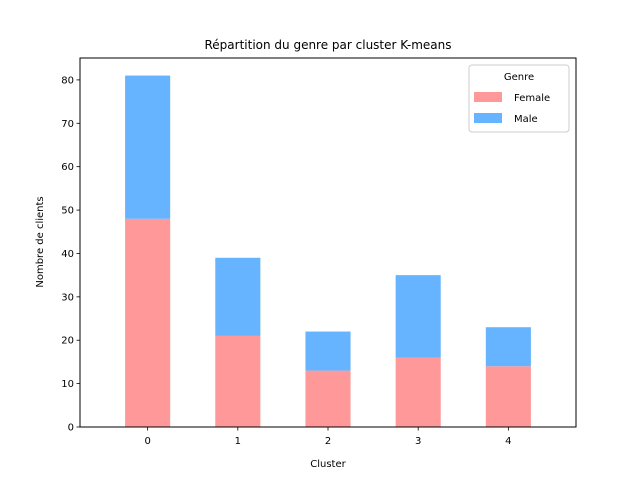 Image resolution: width=640 pixels, height=480 pixels. I want to click on x-tick-label: 1, so click(238, 441).